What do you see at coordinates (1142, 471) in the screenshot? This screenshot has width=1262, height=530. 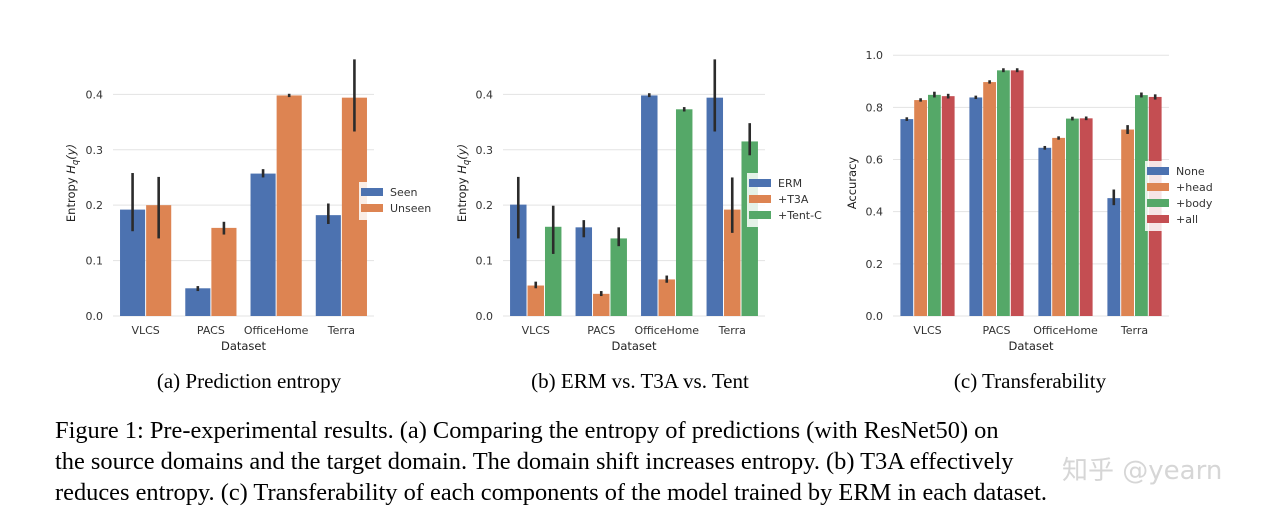 I see `watermark-text: 知乎 @yearn` at bounding box center [1142, 471].